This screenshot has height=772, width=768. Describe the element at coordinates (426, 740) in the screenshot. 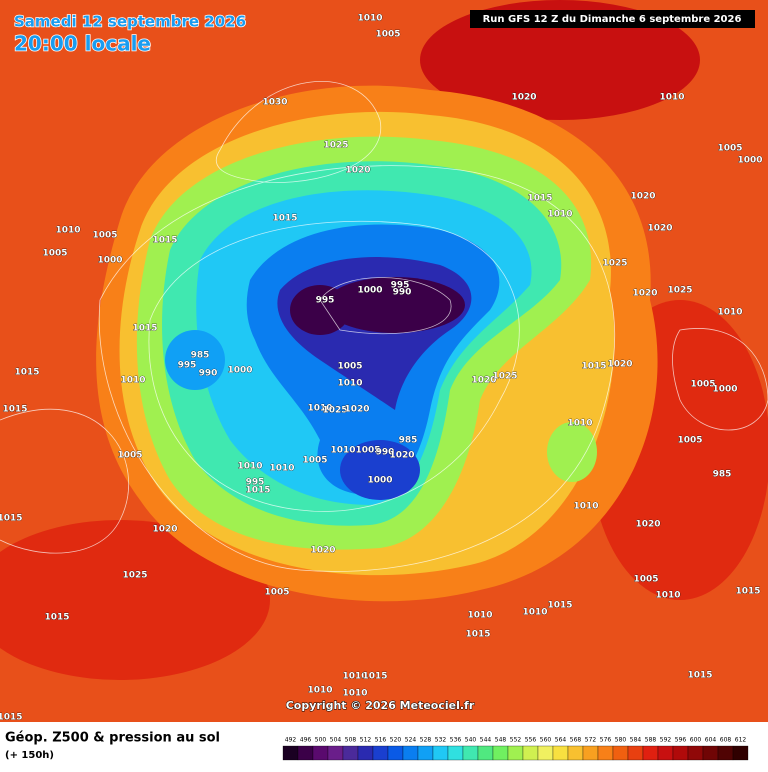

I see `scale-label: 528` at that location.